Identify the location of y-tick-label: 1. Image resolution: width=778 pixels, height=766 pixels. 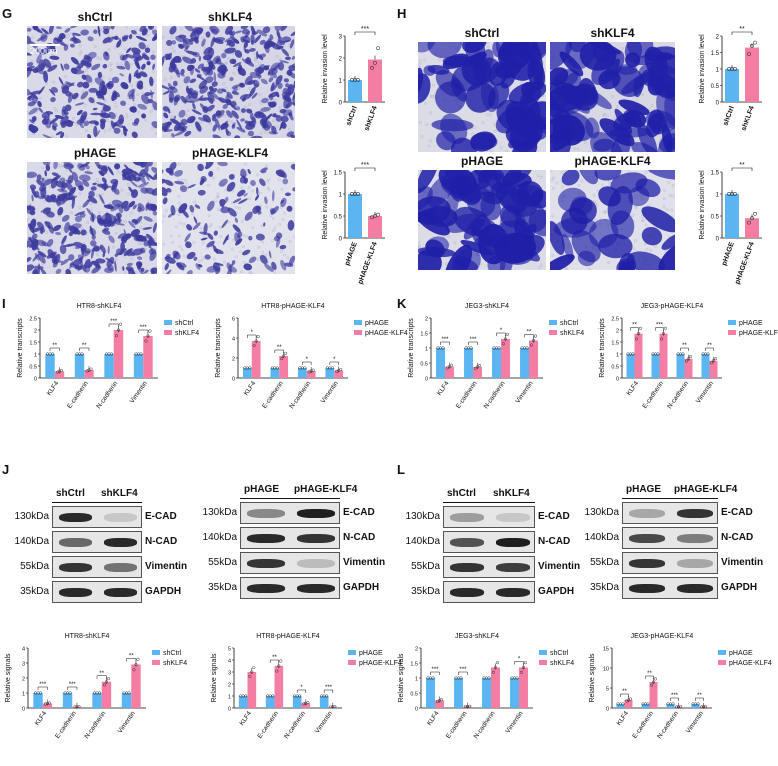
(341, 196).